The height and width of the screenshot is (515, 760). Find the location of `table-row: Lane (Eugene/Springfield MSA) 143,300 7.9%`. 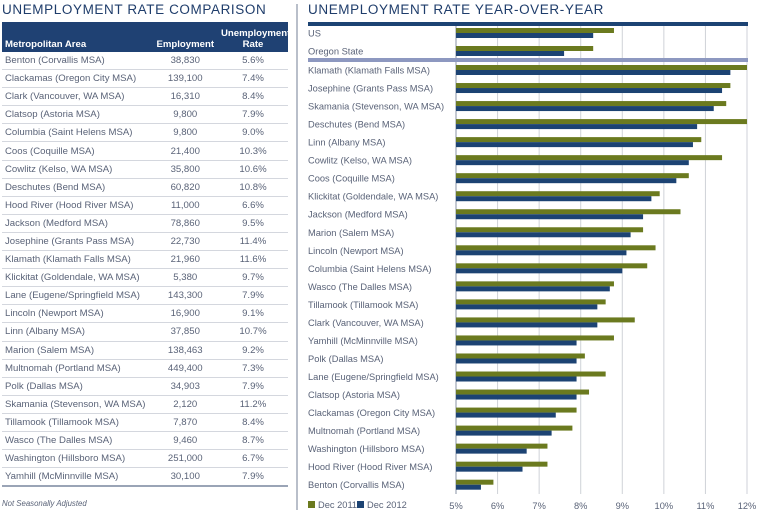

table-row: Lane (Eugene/Springfield MSA) 143,300 7.9% is located at coordinates (145, 296).